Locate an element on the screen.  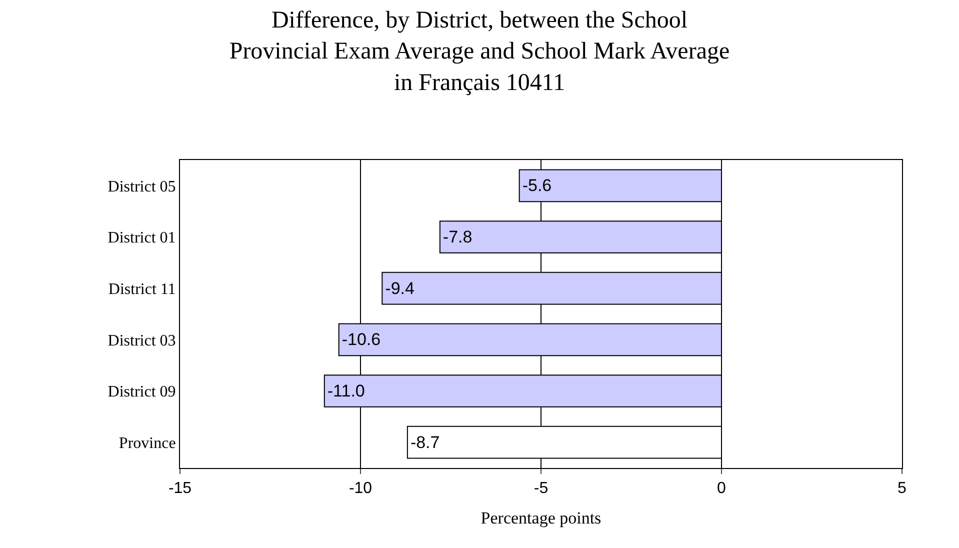
data-label: -7.8 is located at coordinates (457, 237).